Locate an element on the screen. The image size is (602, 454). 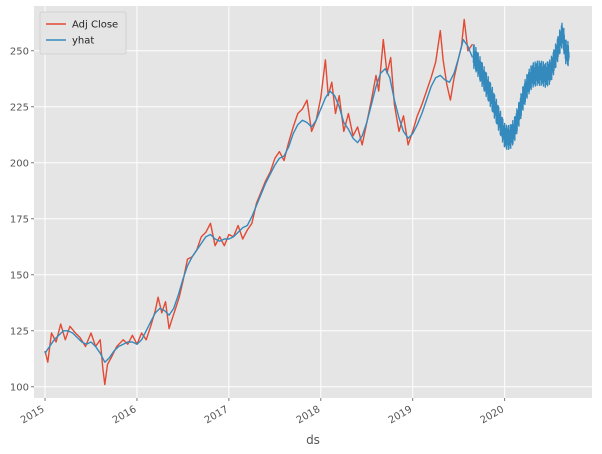
y-tick-label: 225 is located at coordinates (19, 107).